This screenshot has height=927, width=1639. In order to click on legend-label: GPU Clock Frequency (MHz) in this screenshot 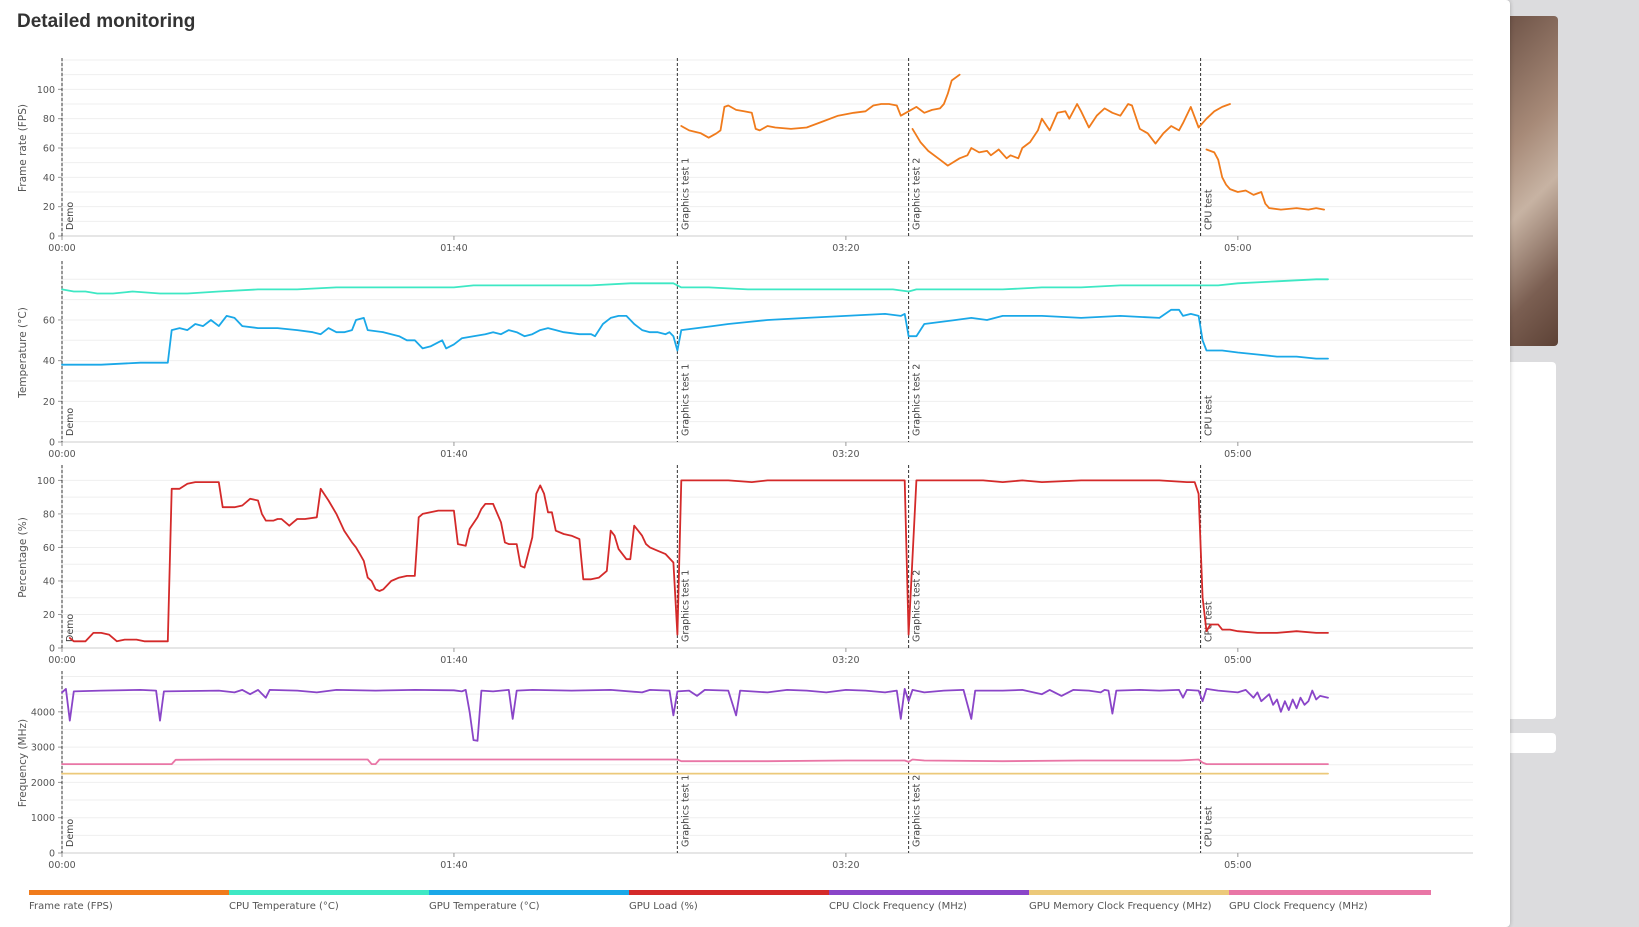, I will do `click(1298, 906)`.